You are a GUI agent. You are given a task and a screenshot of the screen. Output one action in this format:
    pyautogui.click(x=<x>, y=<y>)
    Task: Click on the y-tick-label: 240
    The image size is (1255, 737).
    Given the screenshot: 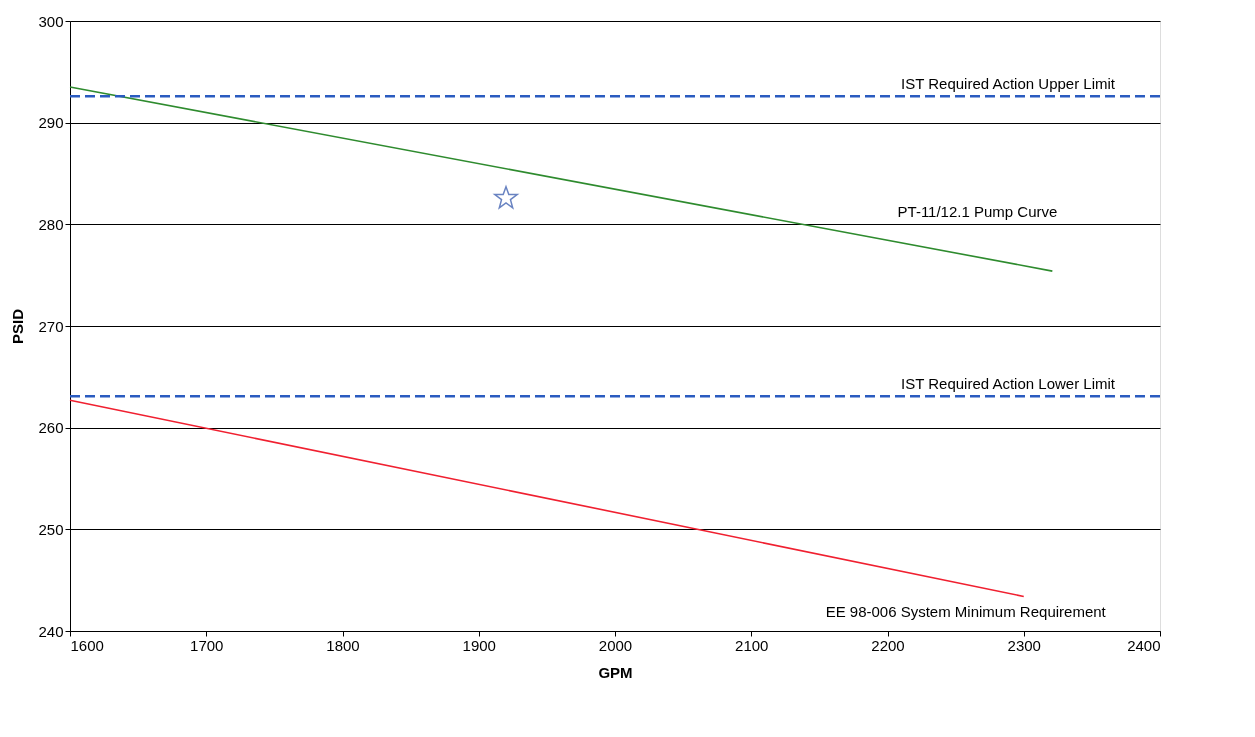 What is the action you would take?
    pyautogui.click(x=51, y=631)
    